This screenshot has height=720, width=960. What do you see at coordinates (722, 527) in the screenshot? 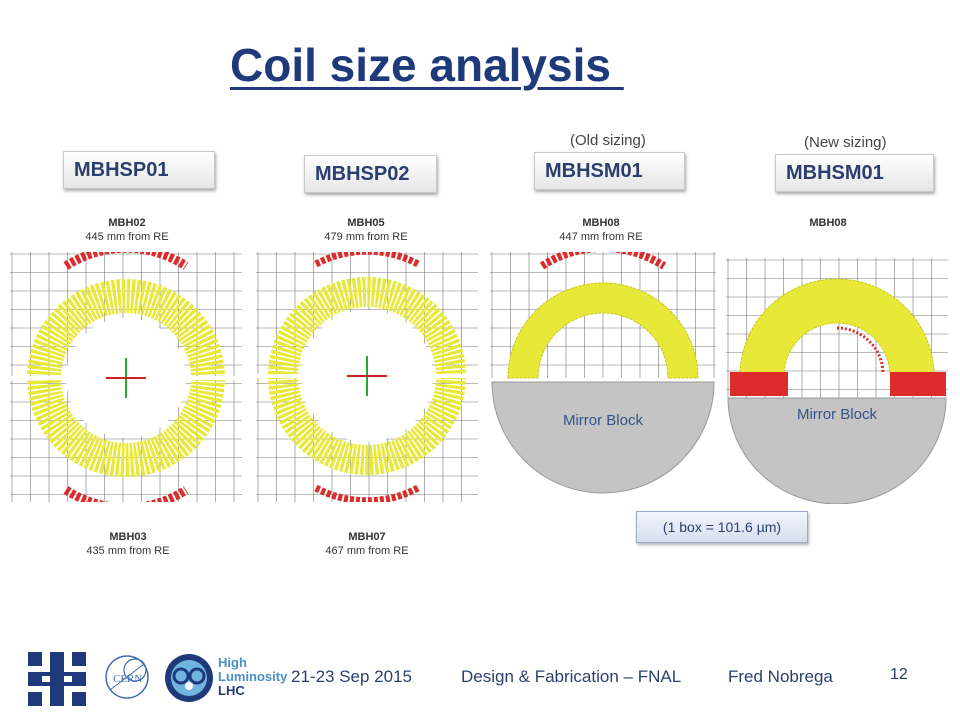
I see `scale-note: (1 box = 101.6 µm)` at bounding box center [722, 527].